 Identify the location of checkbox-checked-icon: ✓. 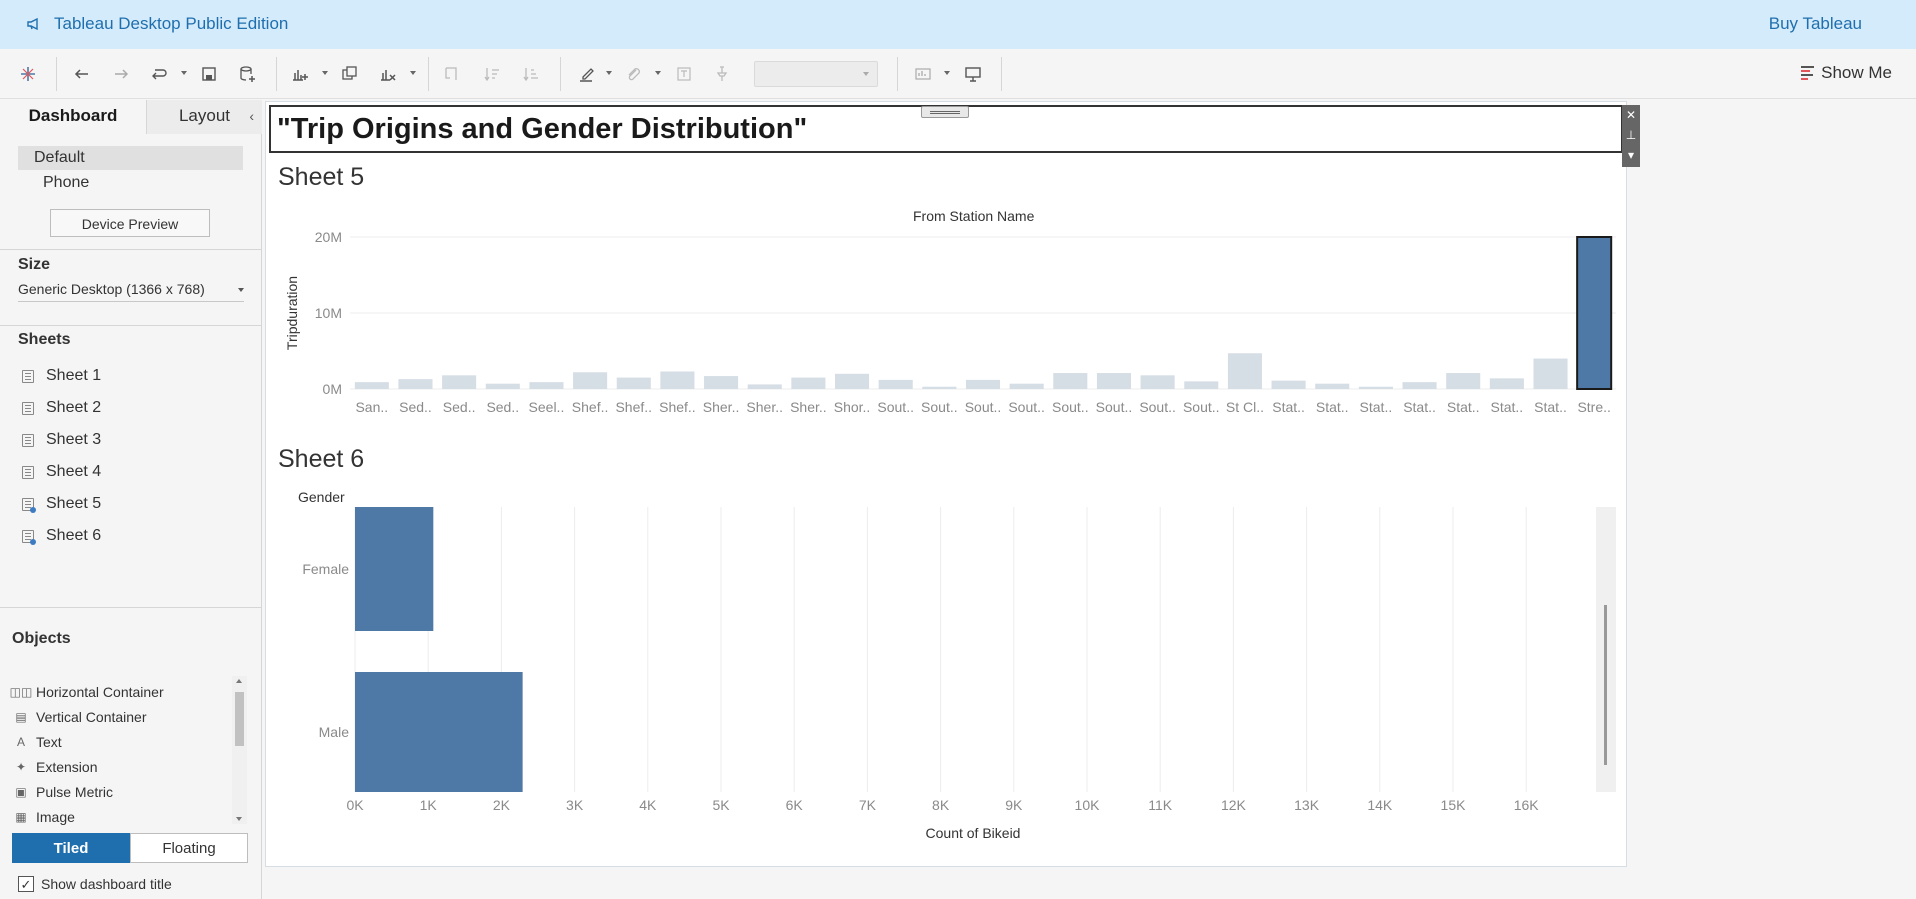
(26, 884).